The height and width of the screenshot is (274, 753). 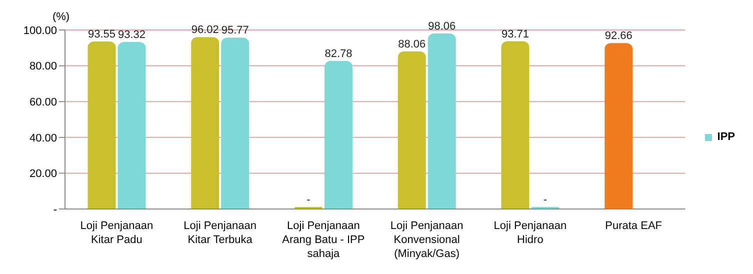 What do you see at coordinates (427, 240) in the screenshot?
I see `x-tick-label: Loji Penjanaan Konvensional (Minyak/Gas)` at bounding box center [427, 240].